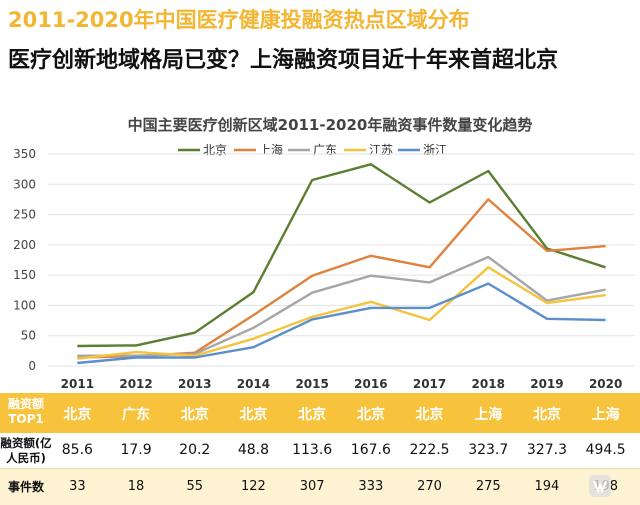 The width and height of the screenshot is (640, 505). What do you see at coordinates (370, 384) in the screenshot?
I see `x-tick-label: 2016` at bounding box center [370, 384].